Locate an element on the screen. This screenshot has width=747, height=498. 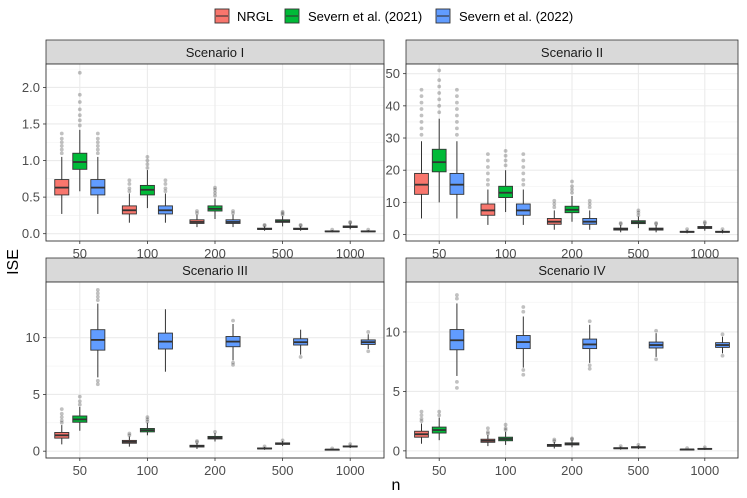
y-tick-label: 2.0 is located at coordinates (31, 87).